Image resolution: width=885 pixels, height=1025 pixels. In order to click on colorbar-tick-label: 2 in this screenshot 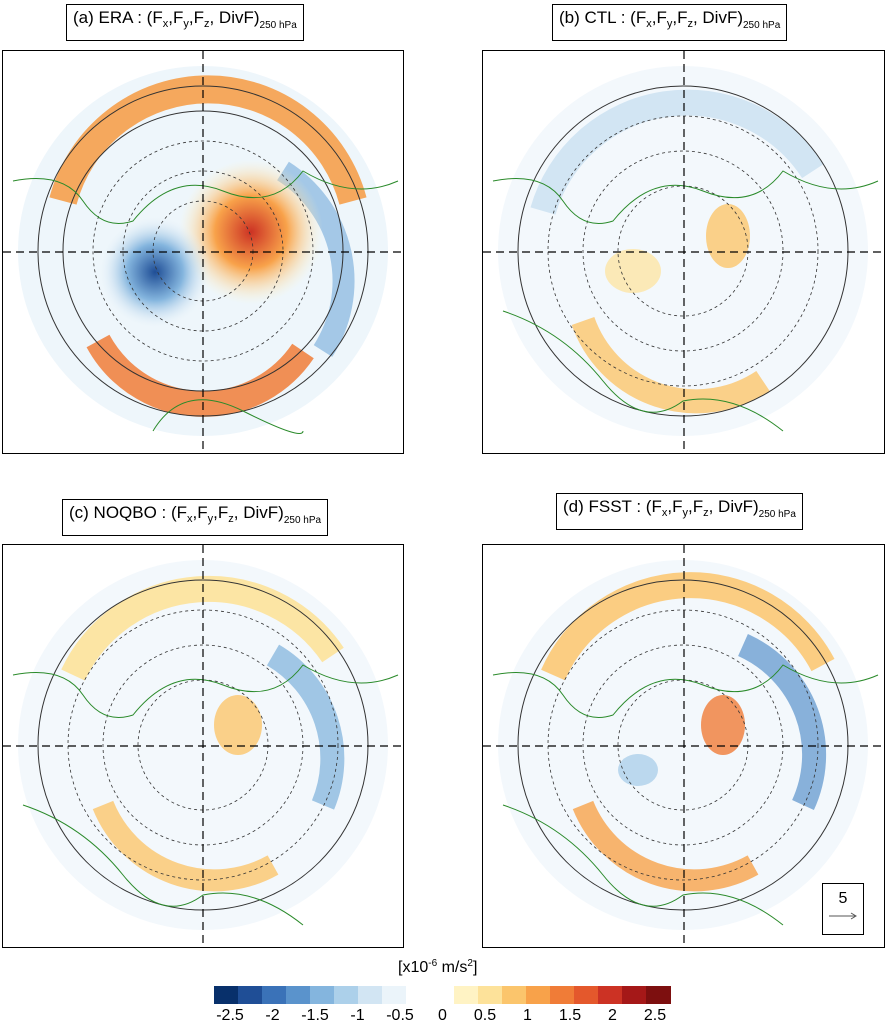, I will do `click(612, 1015)`.